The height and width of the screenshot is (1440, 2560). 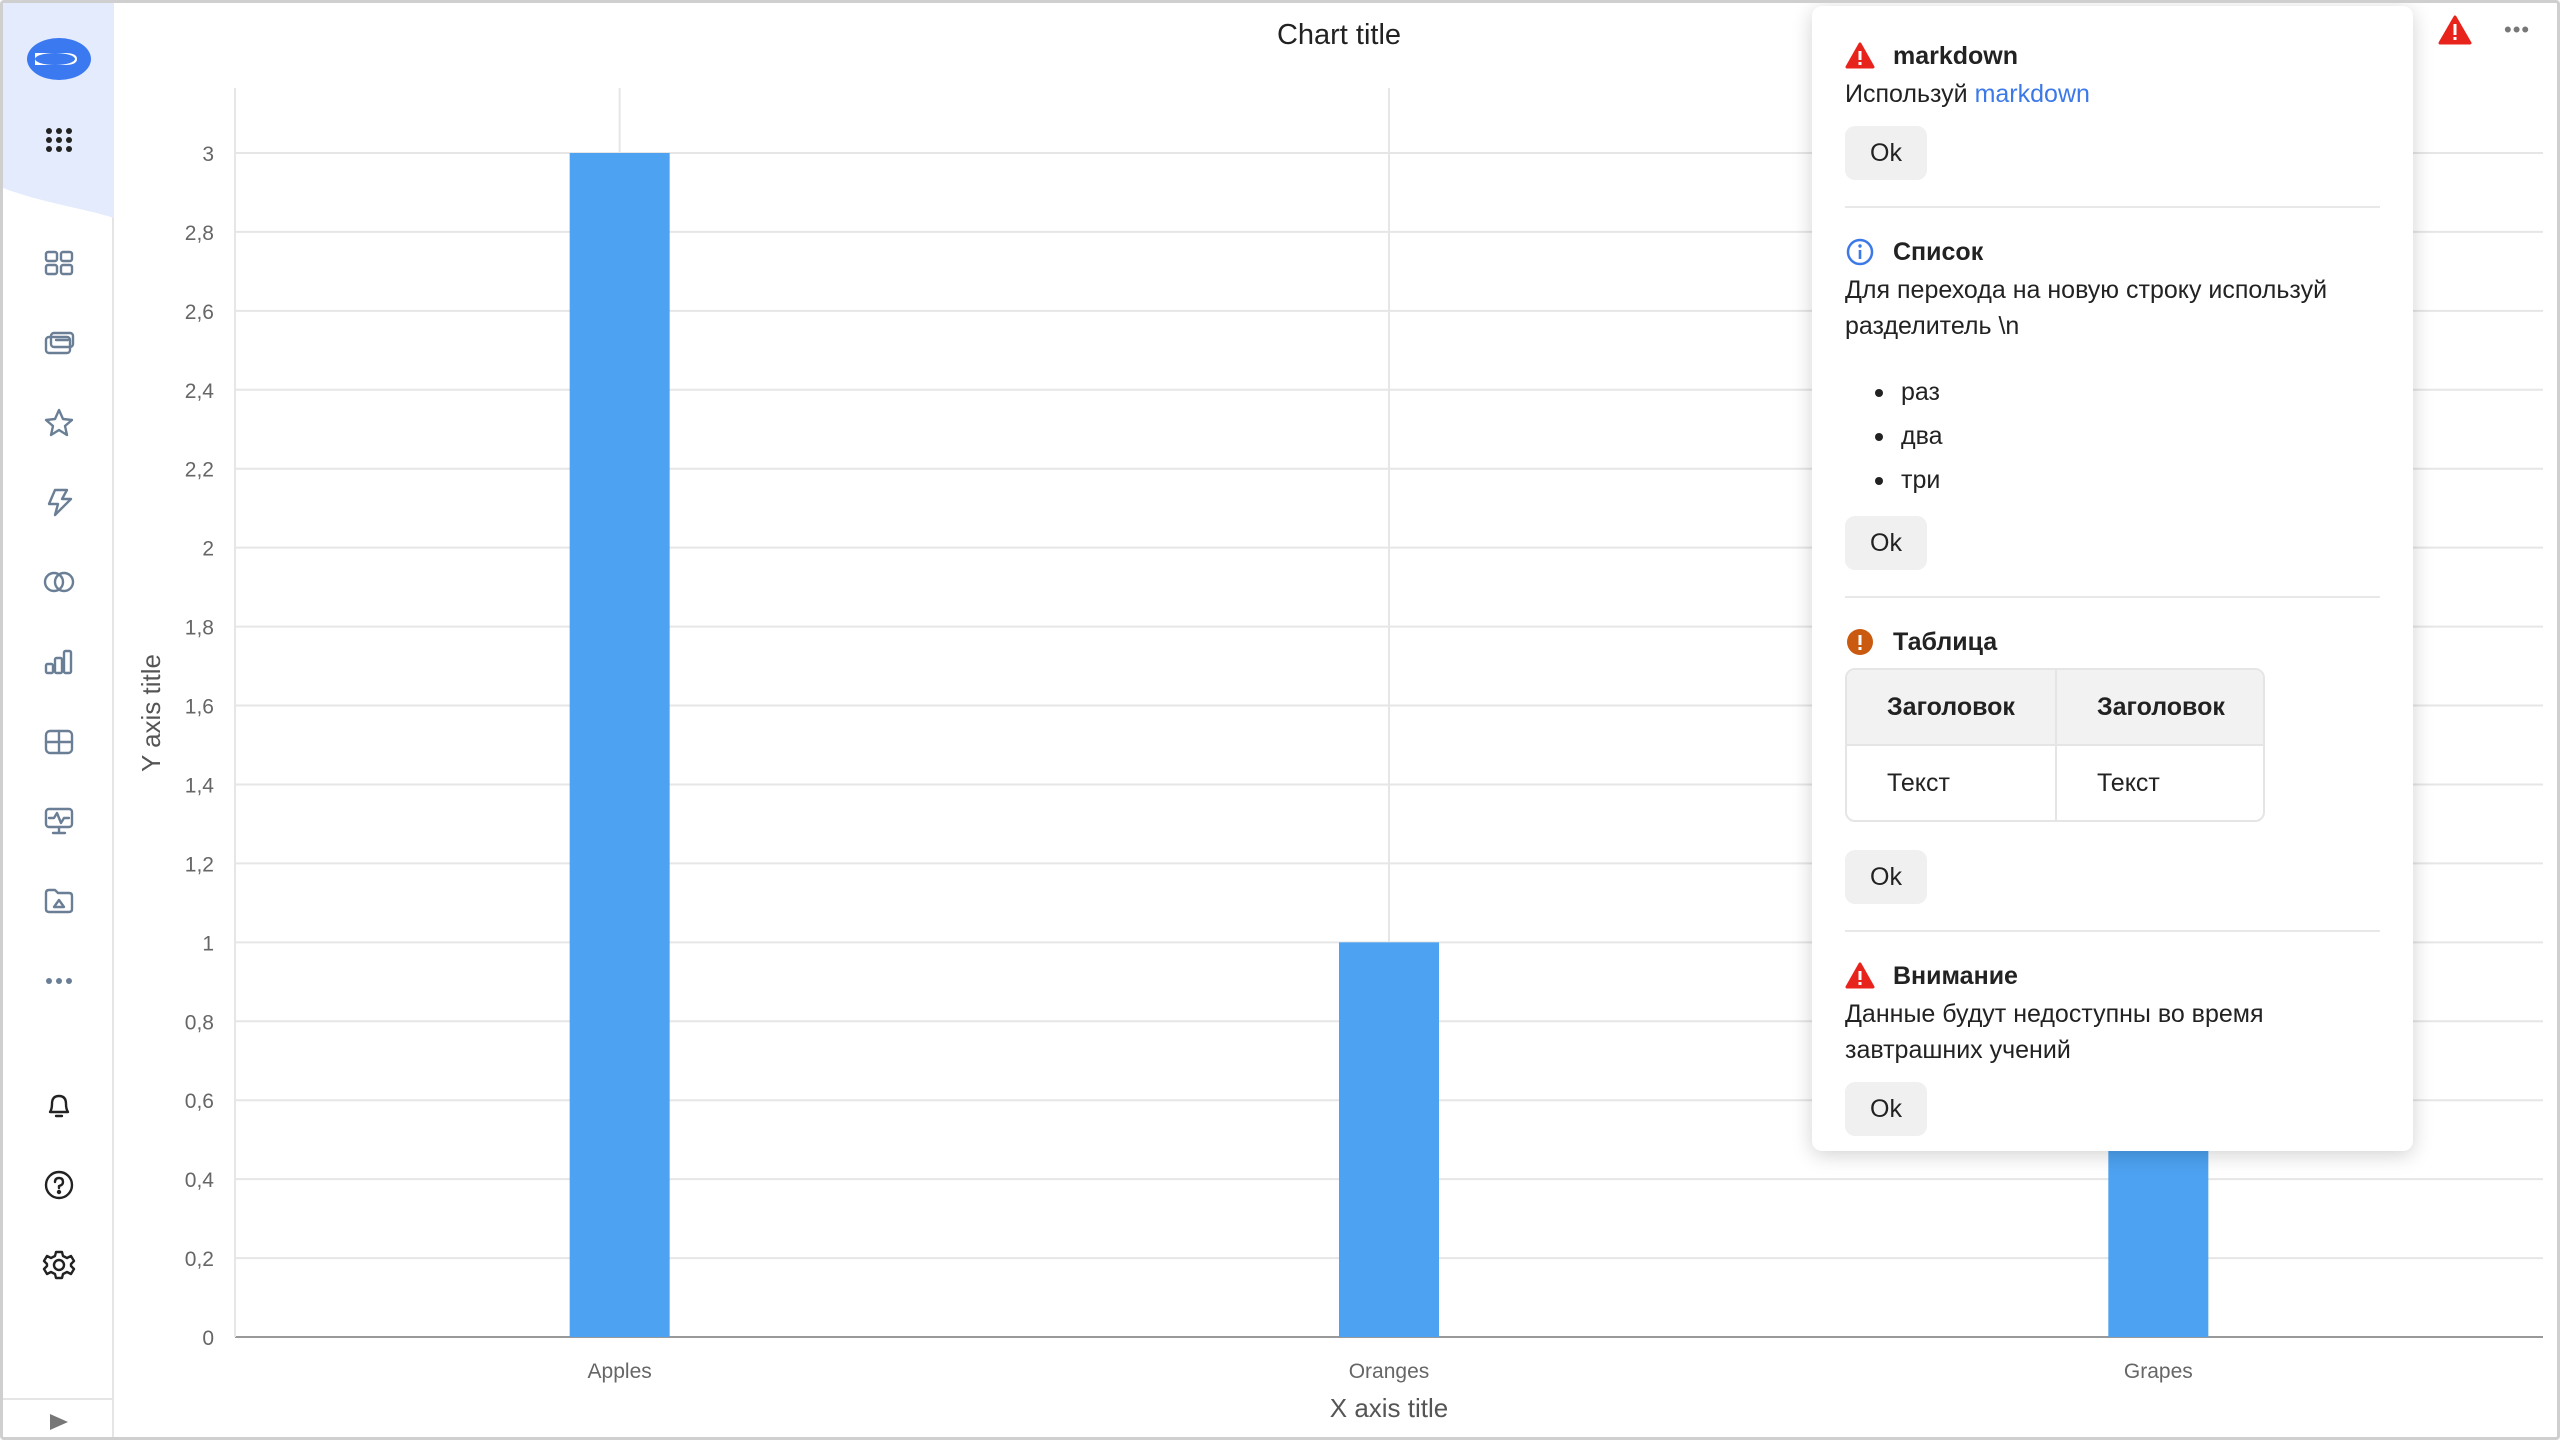 What do you see at coordinates (59, 1105) in the screenshot?
I see `bell-icon` at bounding box center [59, 1105].